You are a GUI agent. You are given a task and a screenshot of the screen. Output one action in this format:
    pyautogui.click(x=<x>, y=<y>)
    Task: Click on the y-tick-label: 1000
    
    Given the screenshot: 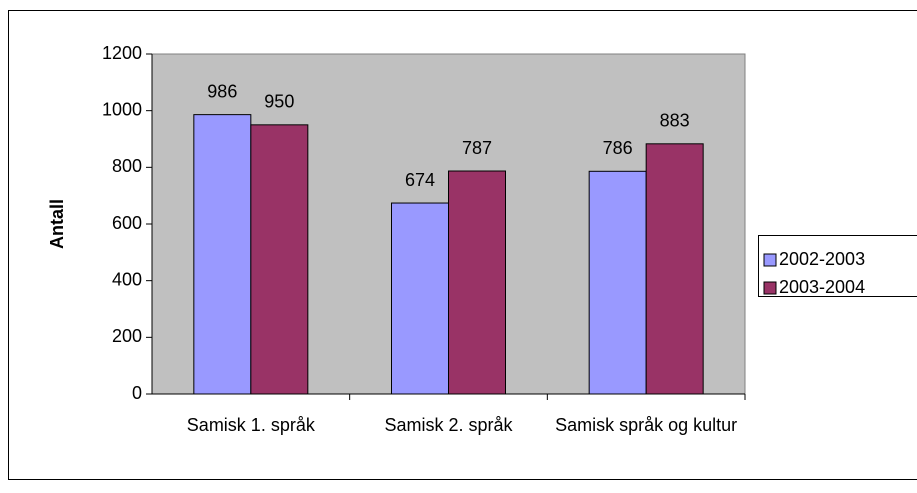 What is the action you would take?
    pyautogui.click(x=122, y=109)
    